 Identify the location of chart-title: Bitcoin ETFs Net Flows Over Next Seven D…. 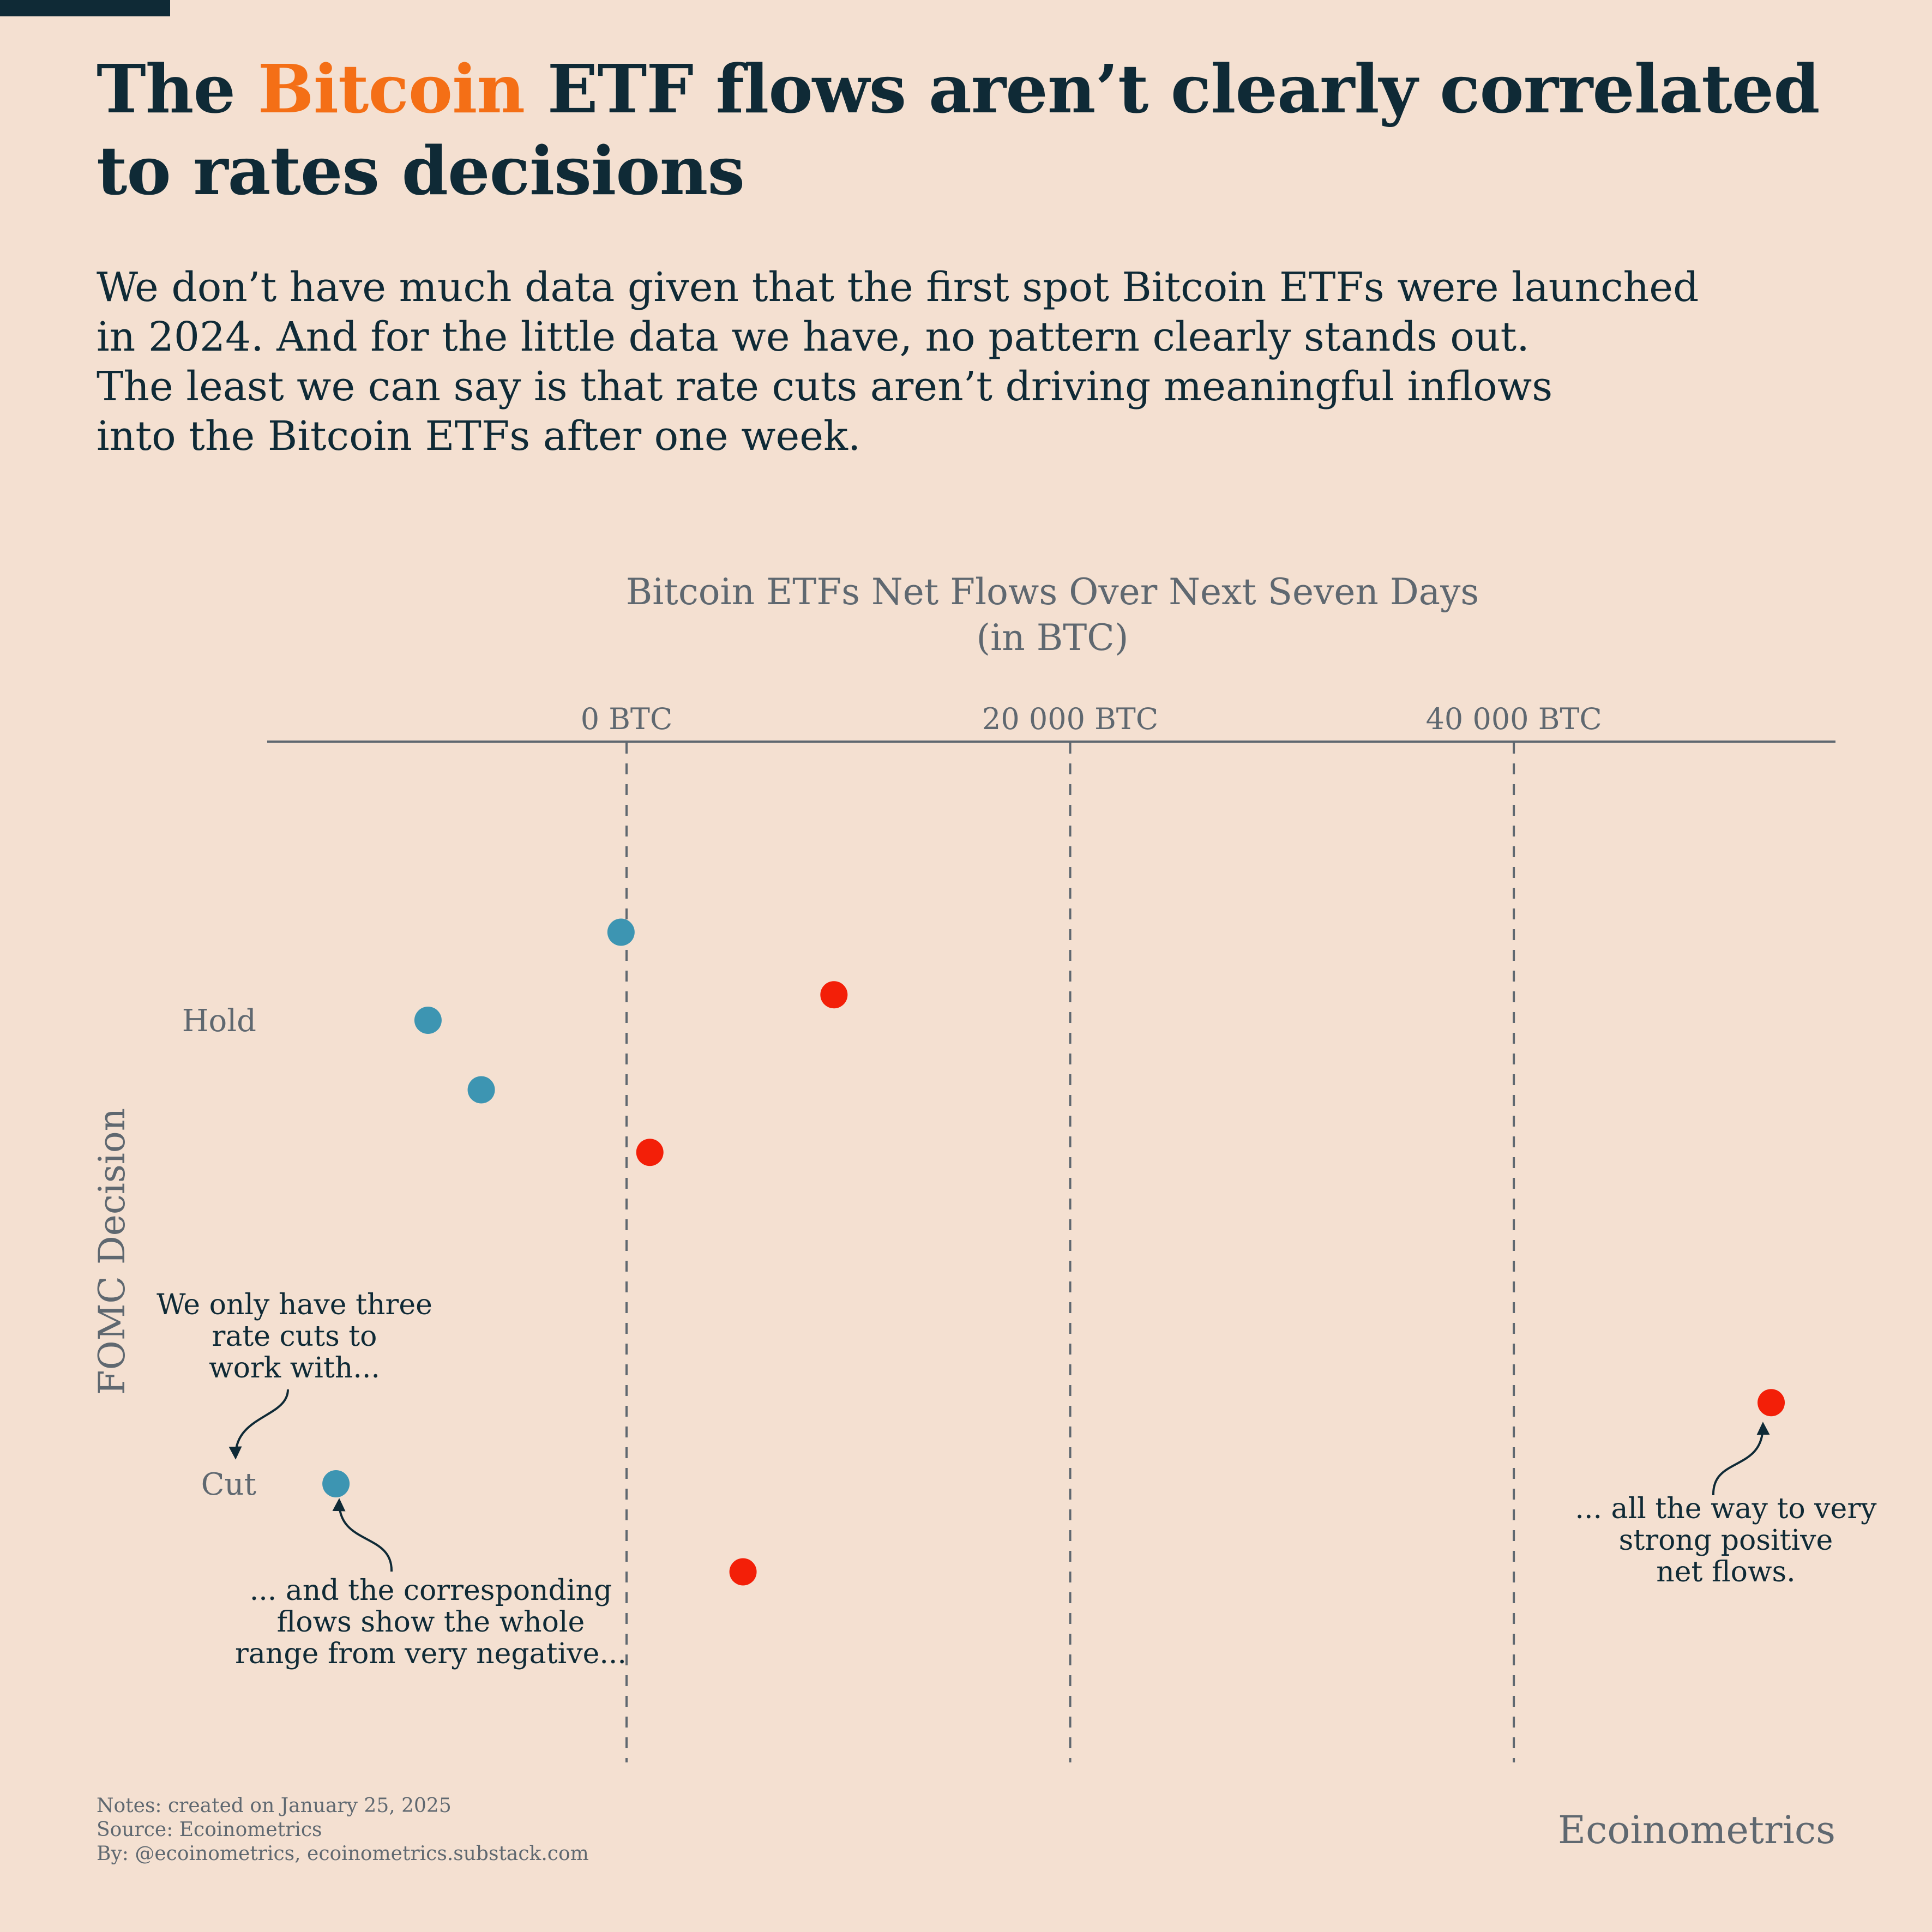
(1052, 592).